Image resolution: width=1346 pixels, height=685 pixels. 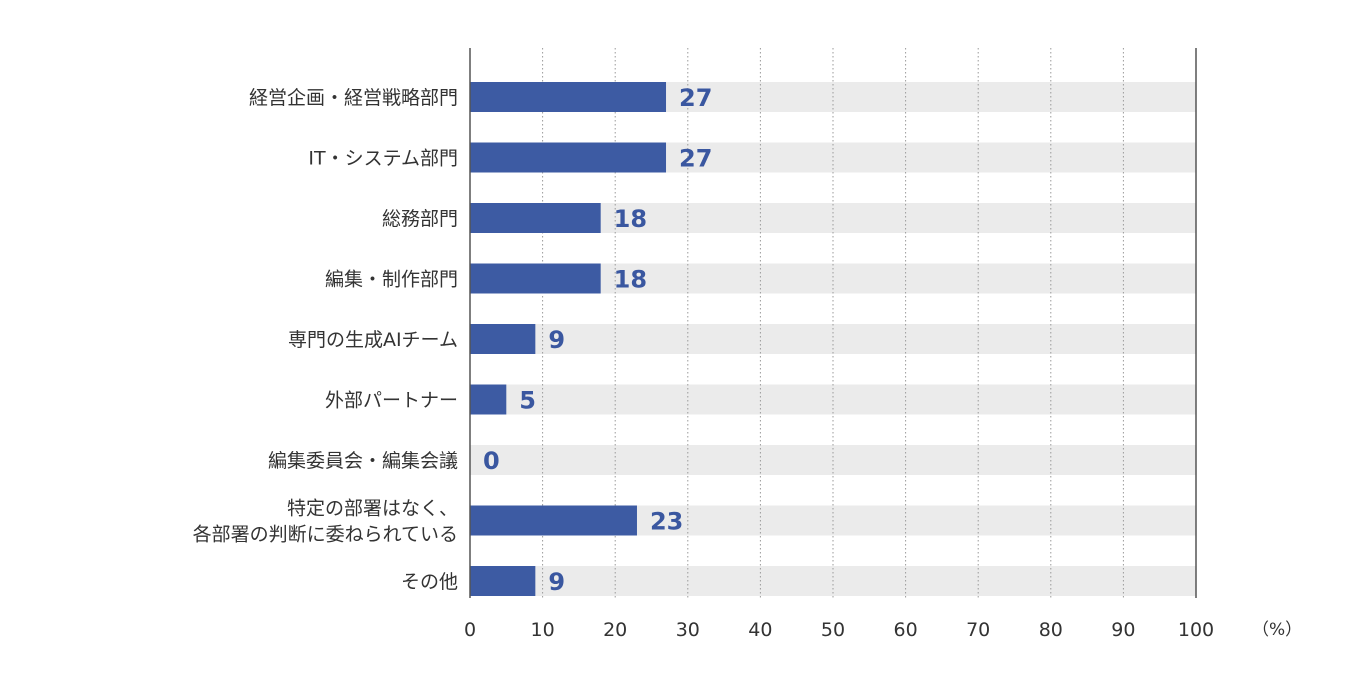 I want to click on value-label: 23, so click(x=666, y=522).